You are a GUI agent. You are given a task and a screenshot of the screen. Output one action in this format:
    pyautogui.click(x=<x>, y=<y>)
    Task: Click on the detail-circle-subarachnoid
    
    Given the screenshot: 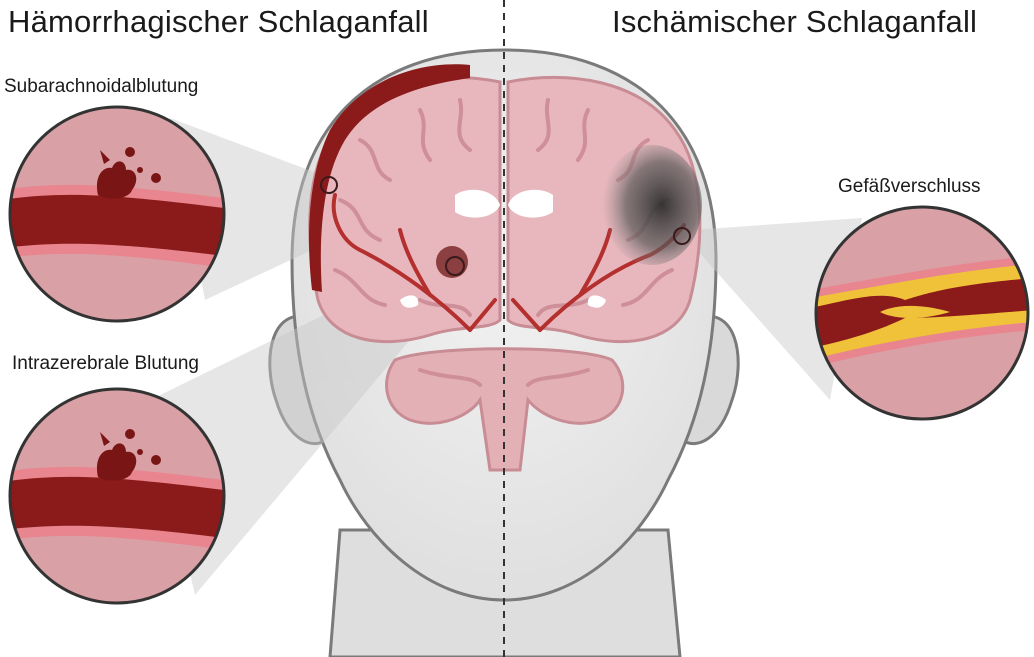 What is the action you would take?
    pyautogui.click(x=117, y=214)
    